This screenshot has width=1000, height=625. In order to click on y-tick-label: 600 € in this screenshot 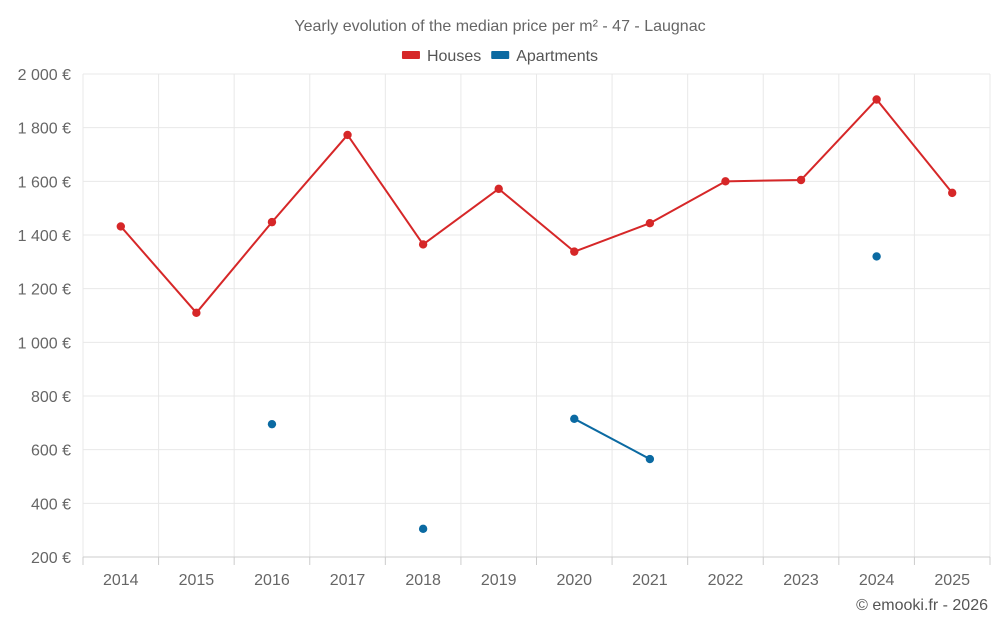, I will do `click(51, 451)`.